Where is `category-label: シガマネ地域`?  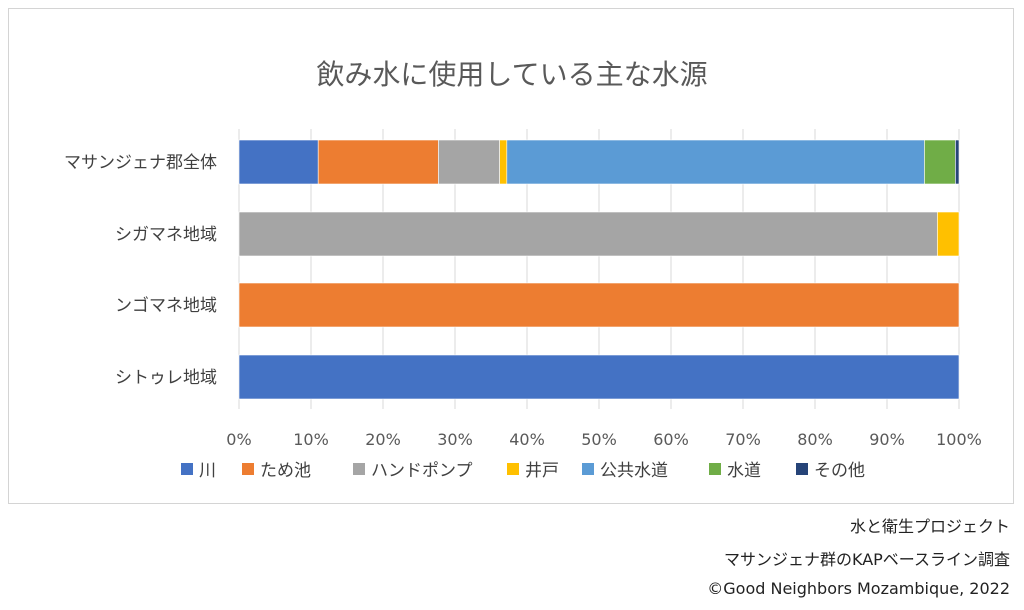
category-label: シガマネ地域 is located at coordinates (166, 235).